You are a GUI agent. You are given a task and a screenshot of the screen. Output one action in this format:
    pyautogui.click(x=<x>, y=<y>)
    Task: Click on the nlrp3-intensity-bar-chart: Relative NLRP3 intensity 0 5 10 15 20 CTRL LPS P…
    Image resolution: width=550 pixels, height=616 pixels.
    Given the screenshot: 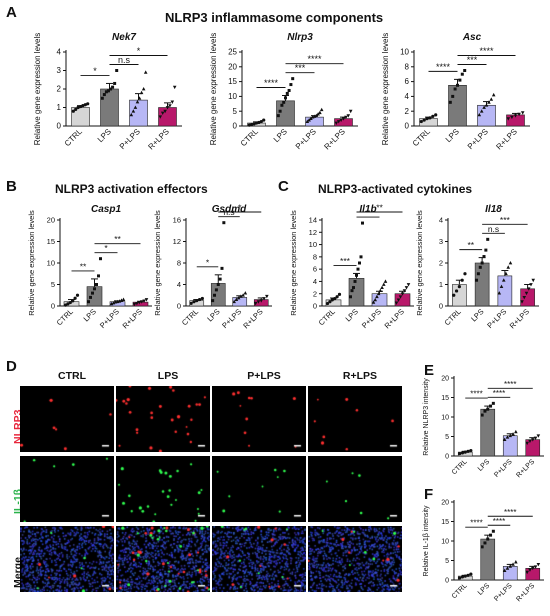 What is the action you would take?
    pyautogui.click(x=483, y=427)
    